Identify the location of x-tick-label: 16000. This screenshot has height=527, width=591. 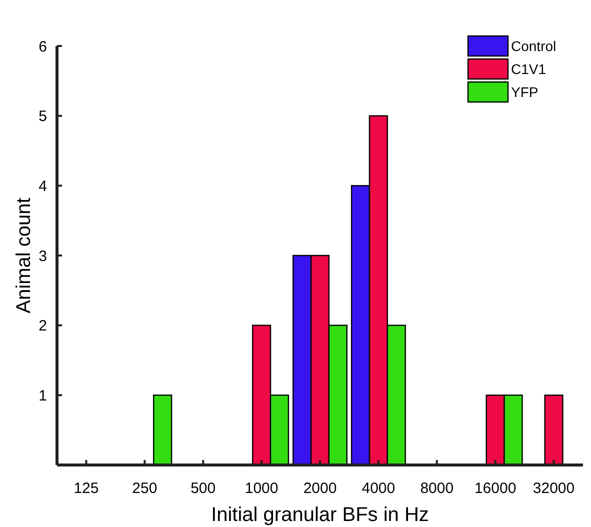
(495, 488).